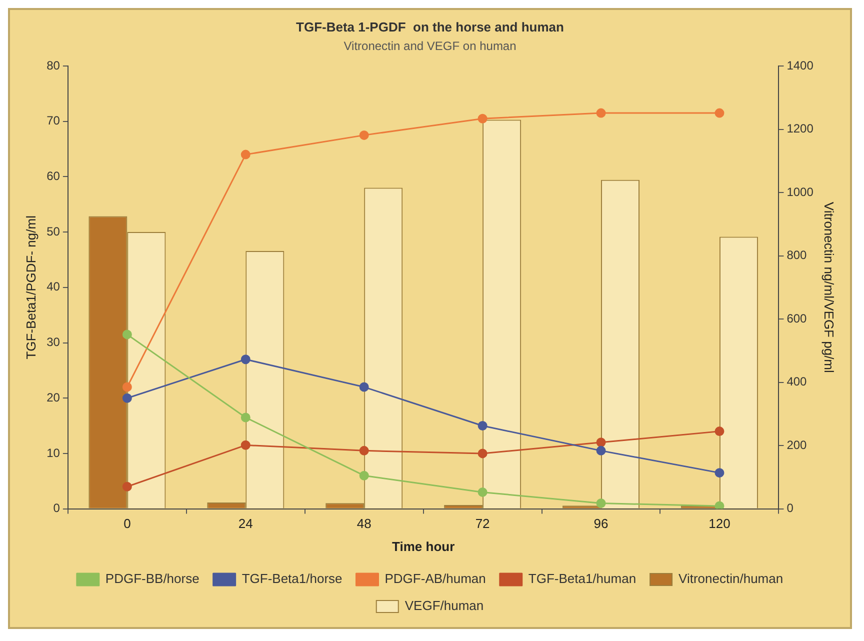 The width and height of the screenshot is (864, 641). I want to click on x-axis-title: Time hour, so click(423, 546).